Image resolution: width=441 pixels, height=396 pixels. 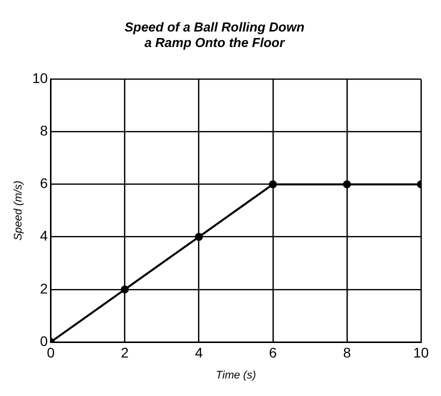 What do you see at coordinates (44, 183) in the screenshot?
I see `y-tick-label: 6` at bounding box center [44, 183].